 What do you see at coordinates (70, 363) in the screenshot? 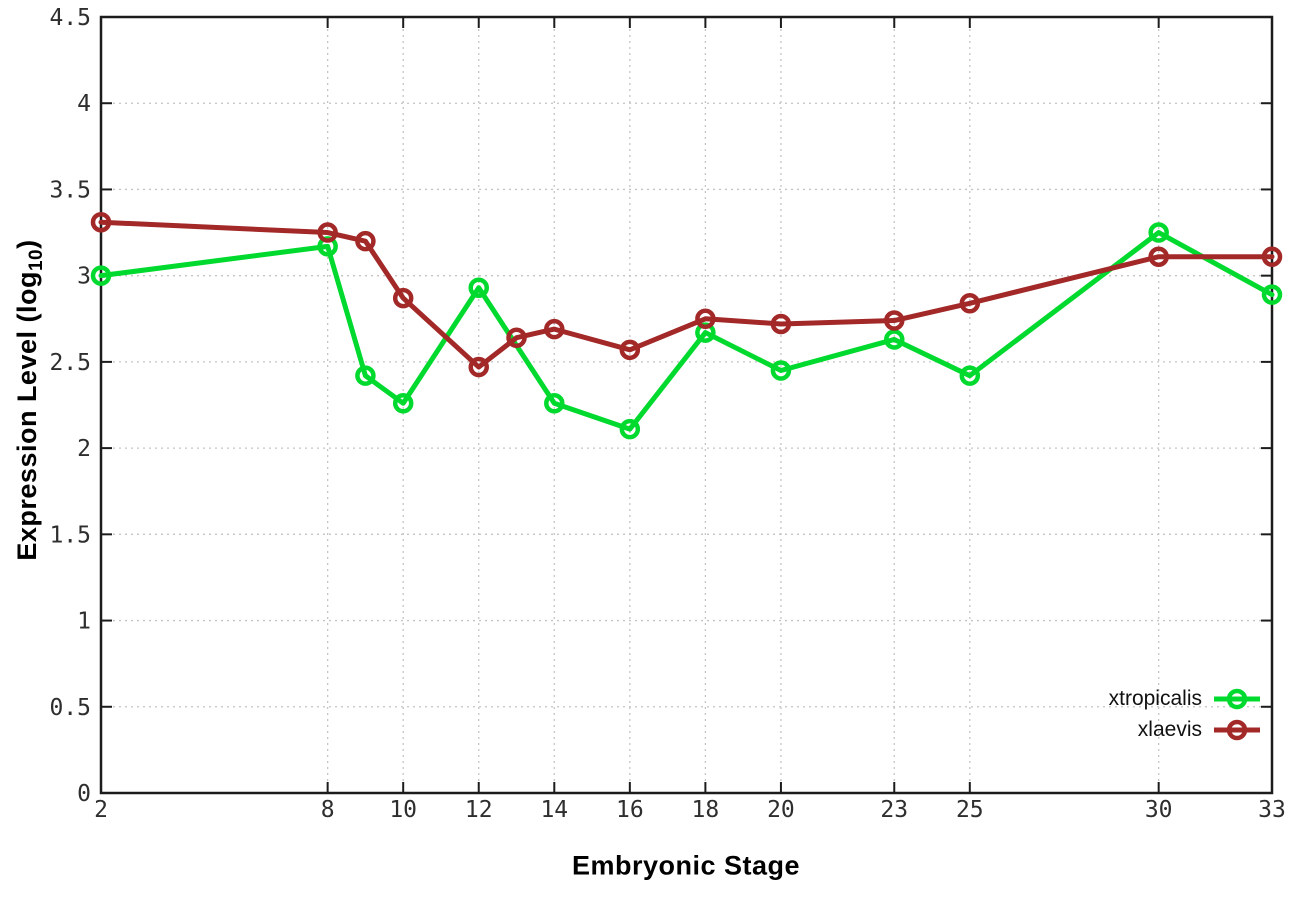
I see `y-tick-label: 2.5` at bounding box center [70, 363].